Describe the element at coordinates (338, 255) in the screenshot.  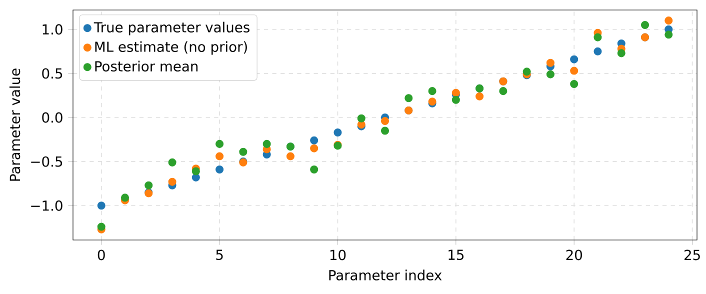
I see `x-tick-label: 10` at that location.